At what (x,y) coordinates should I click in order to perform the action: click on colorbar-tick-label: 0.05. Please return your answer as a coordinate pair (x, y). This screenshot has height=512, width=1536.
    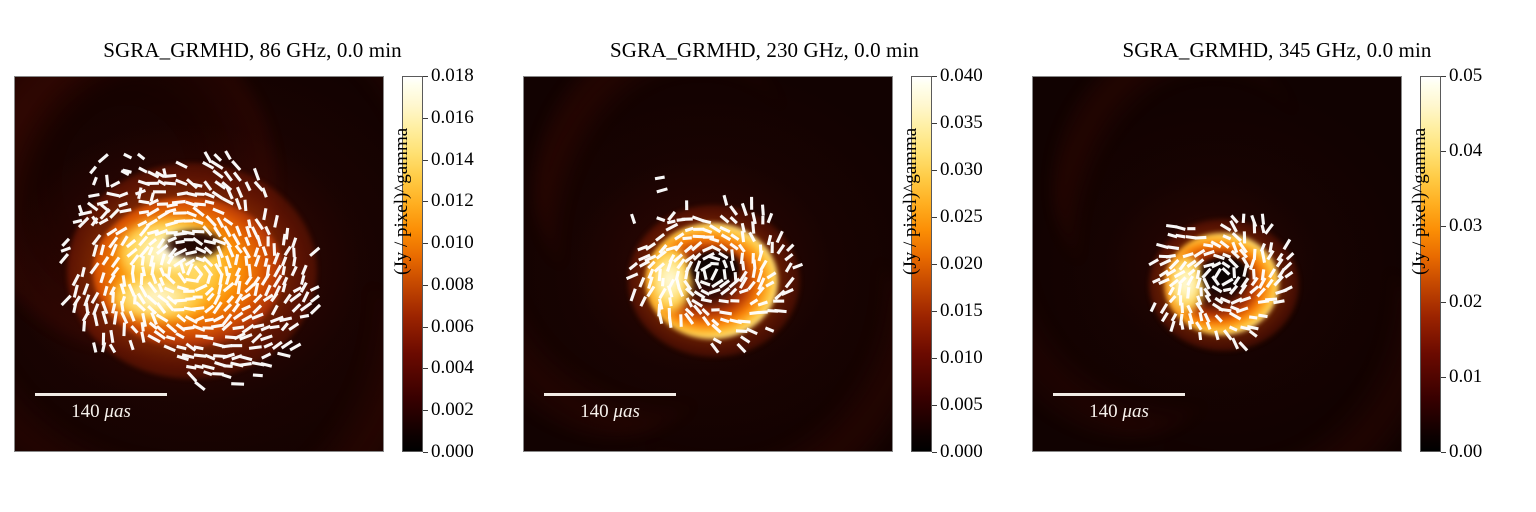
    Looking at the image, I should click on (1466, 75).